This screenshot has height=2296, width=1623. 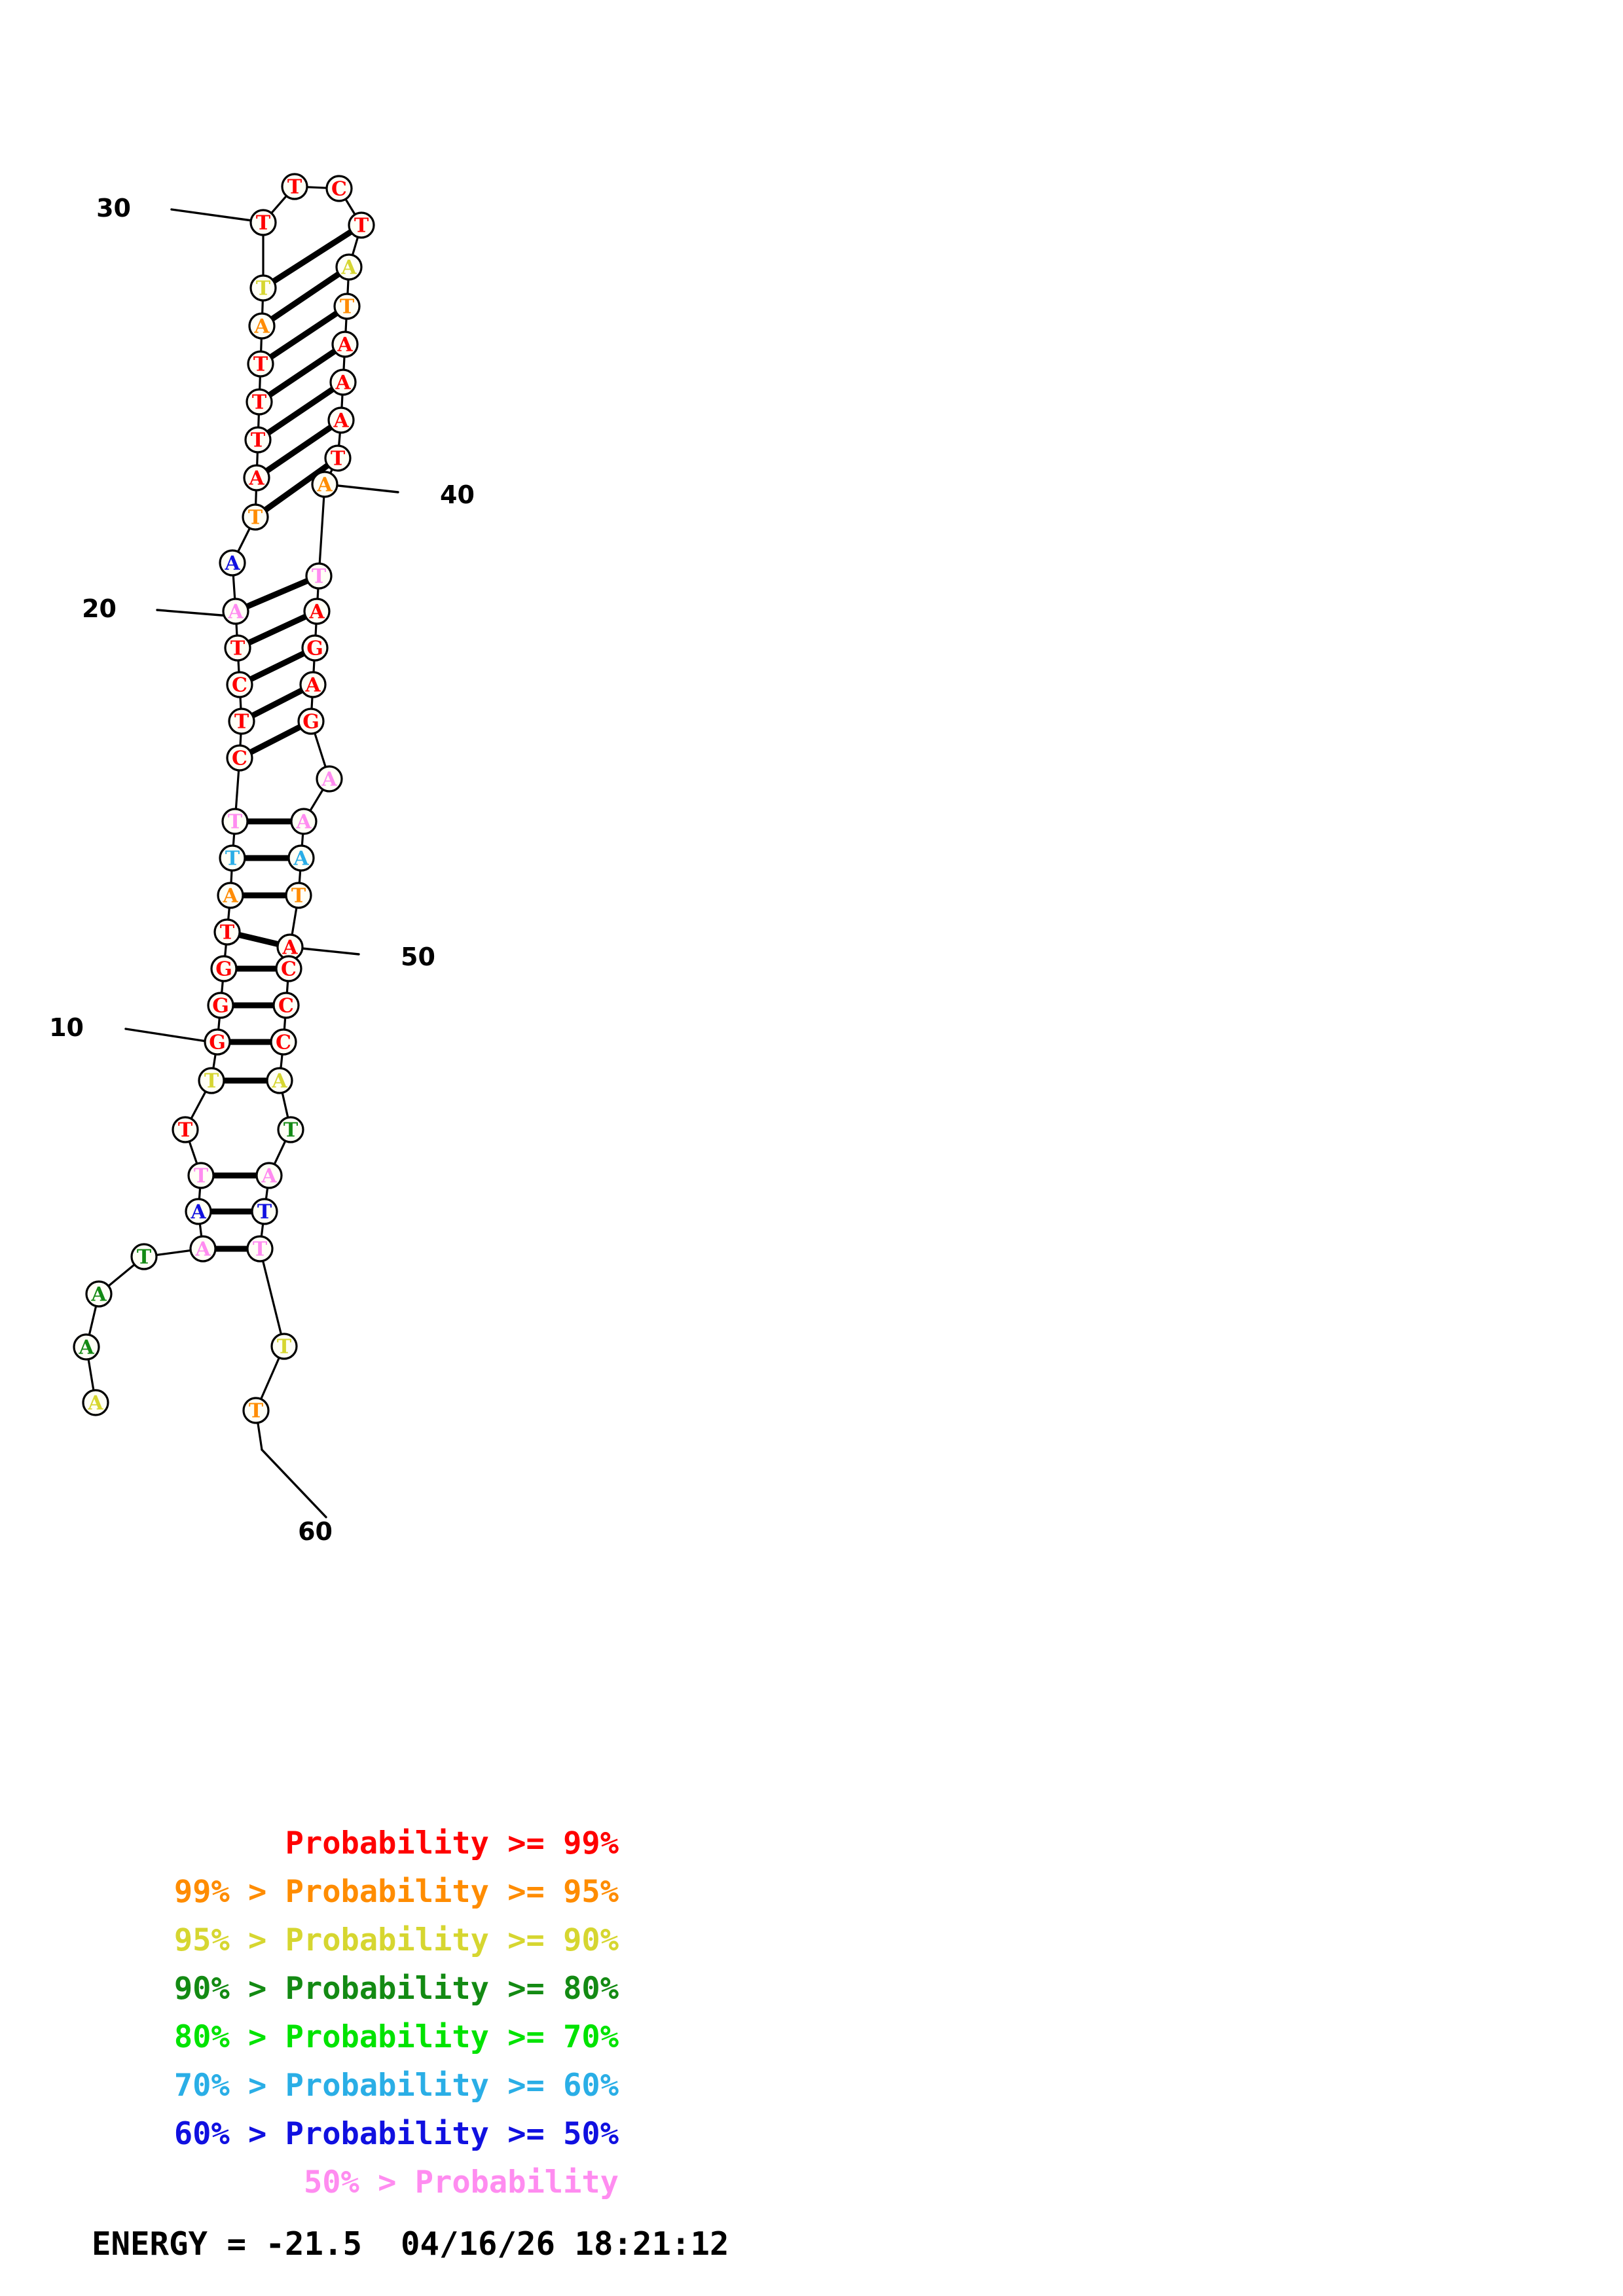 What do you see at coordinates (418, 956) in the screenshot?
I see `position-label-50: 50` at bounding box center [418, 956].